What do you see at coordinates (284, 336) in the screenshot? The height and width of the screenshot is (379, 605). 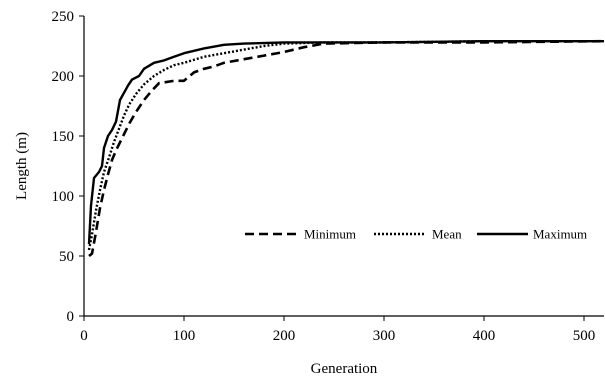 I see `x-tick-label: 200` at bounding box center [284, 336].